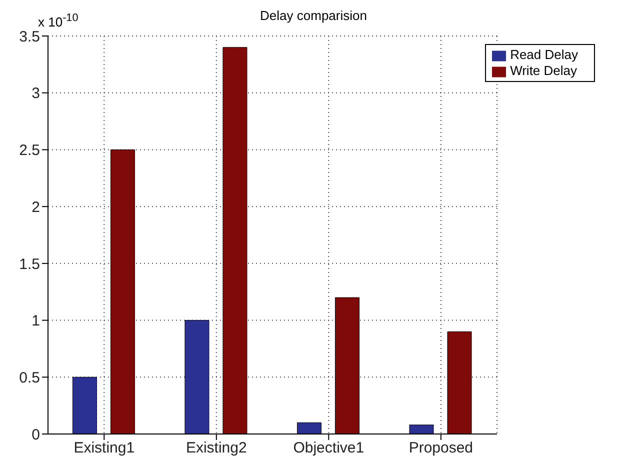  What do you see at coordinates (29, 37) in the screenshot?
I see `y-tick-label: 3.5` at bounding box center [29, 37].